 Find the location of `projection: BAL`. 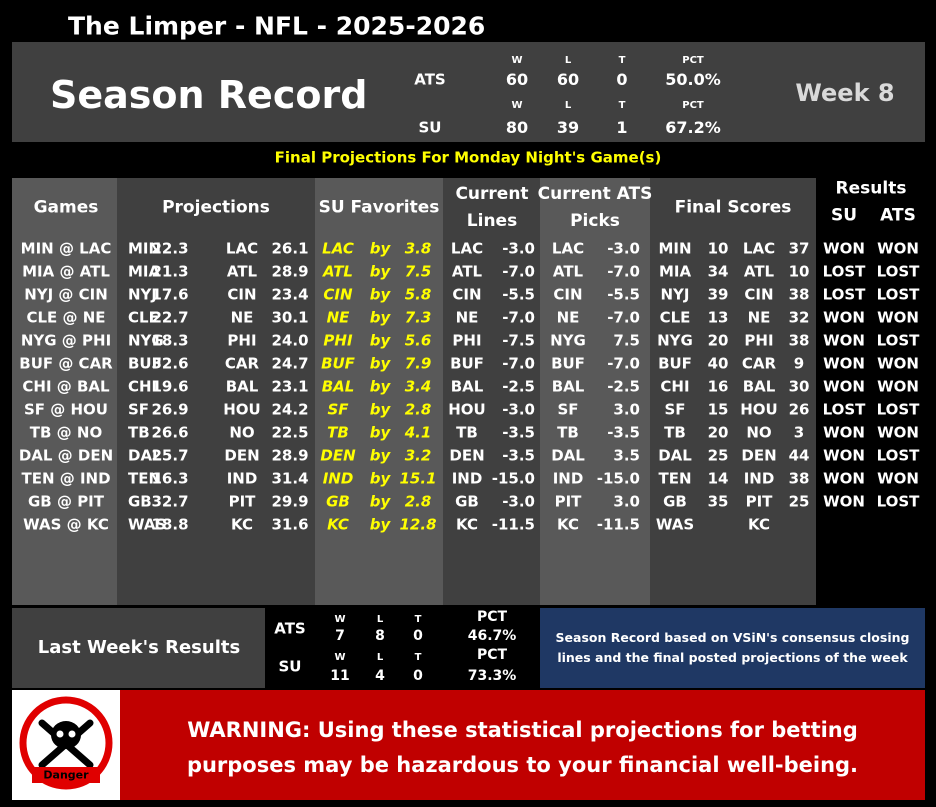

projection: BAL is located at coordinates (242, 386).